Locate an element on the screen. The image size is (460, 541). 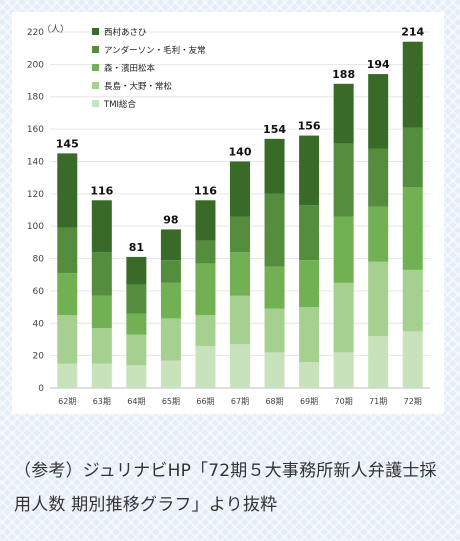
y-tick-label: 60 is located at coordinates (39, 292).